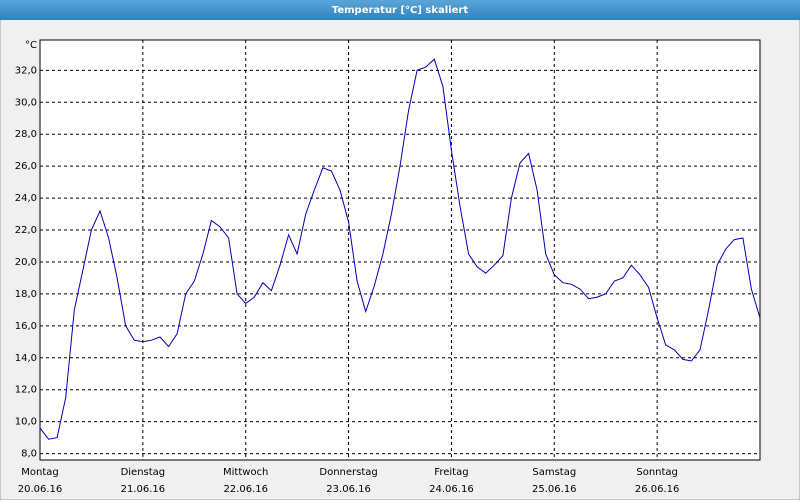 Image resolution: width=800 pixels, height=504 pixels. I want to click on y-tick-label: 14,0, so click(26, 358).